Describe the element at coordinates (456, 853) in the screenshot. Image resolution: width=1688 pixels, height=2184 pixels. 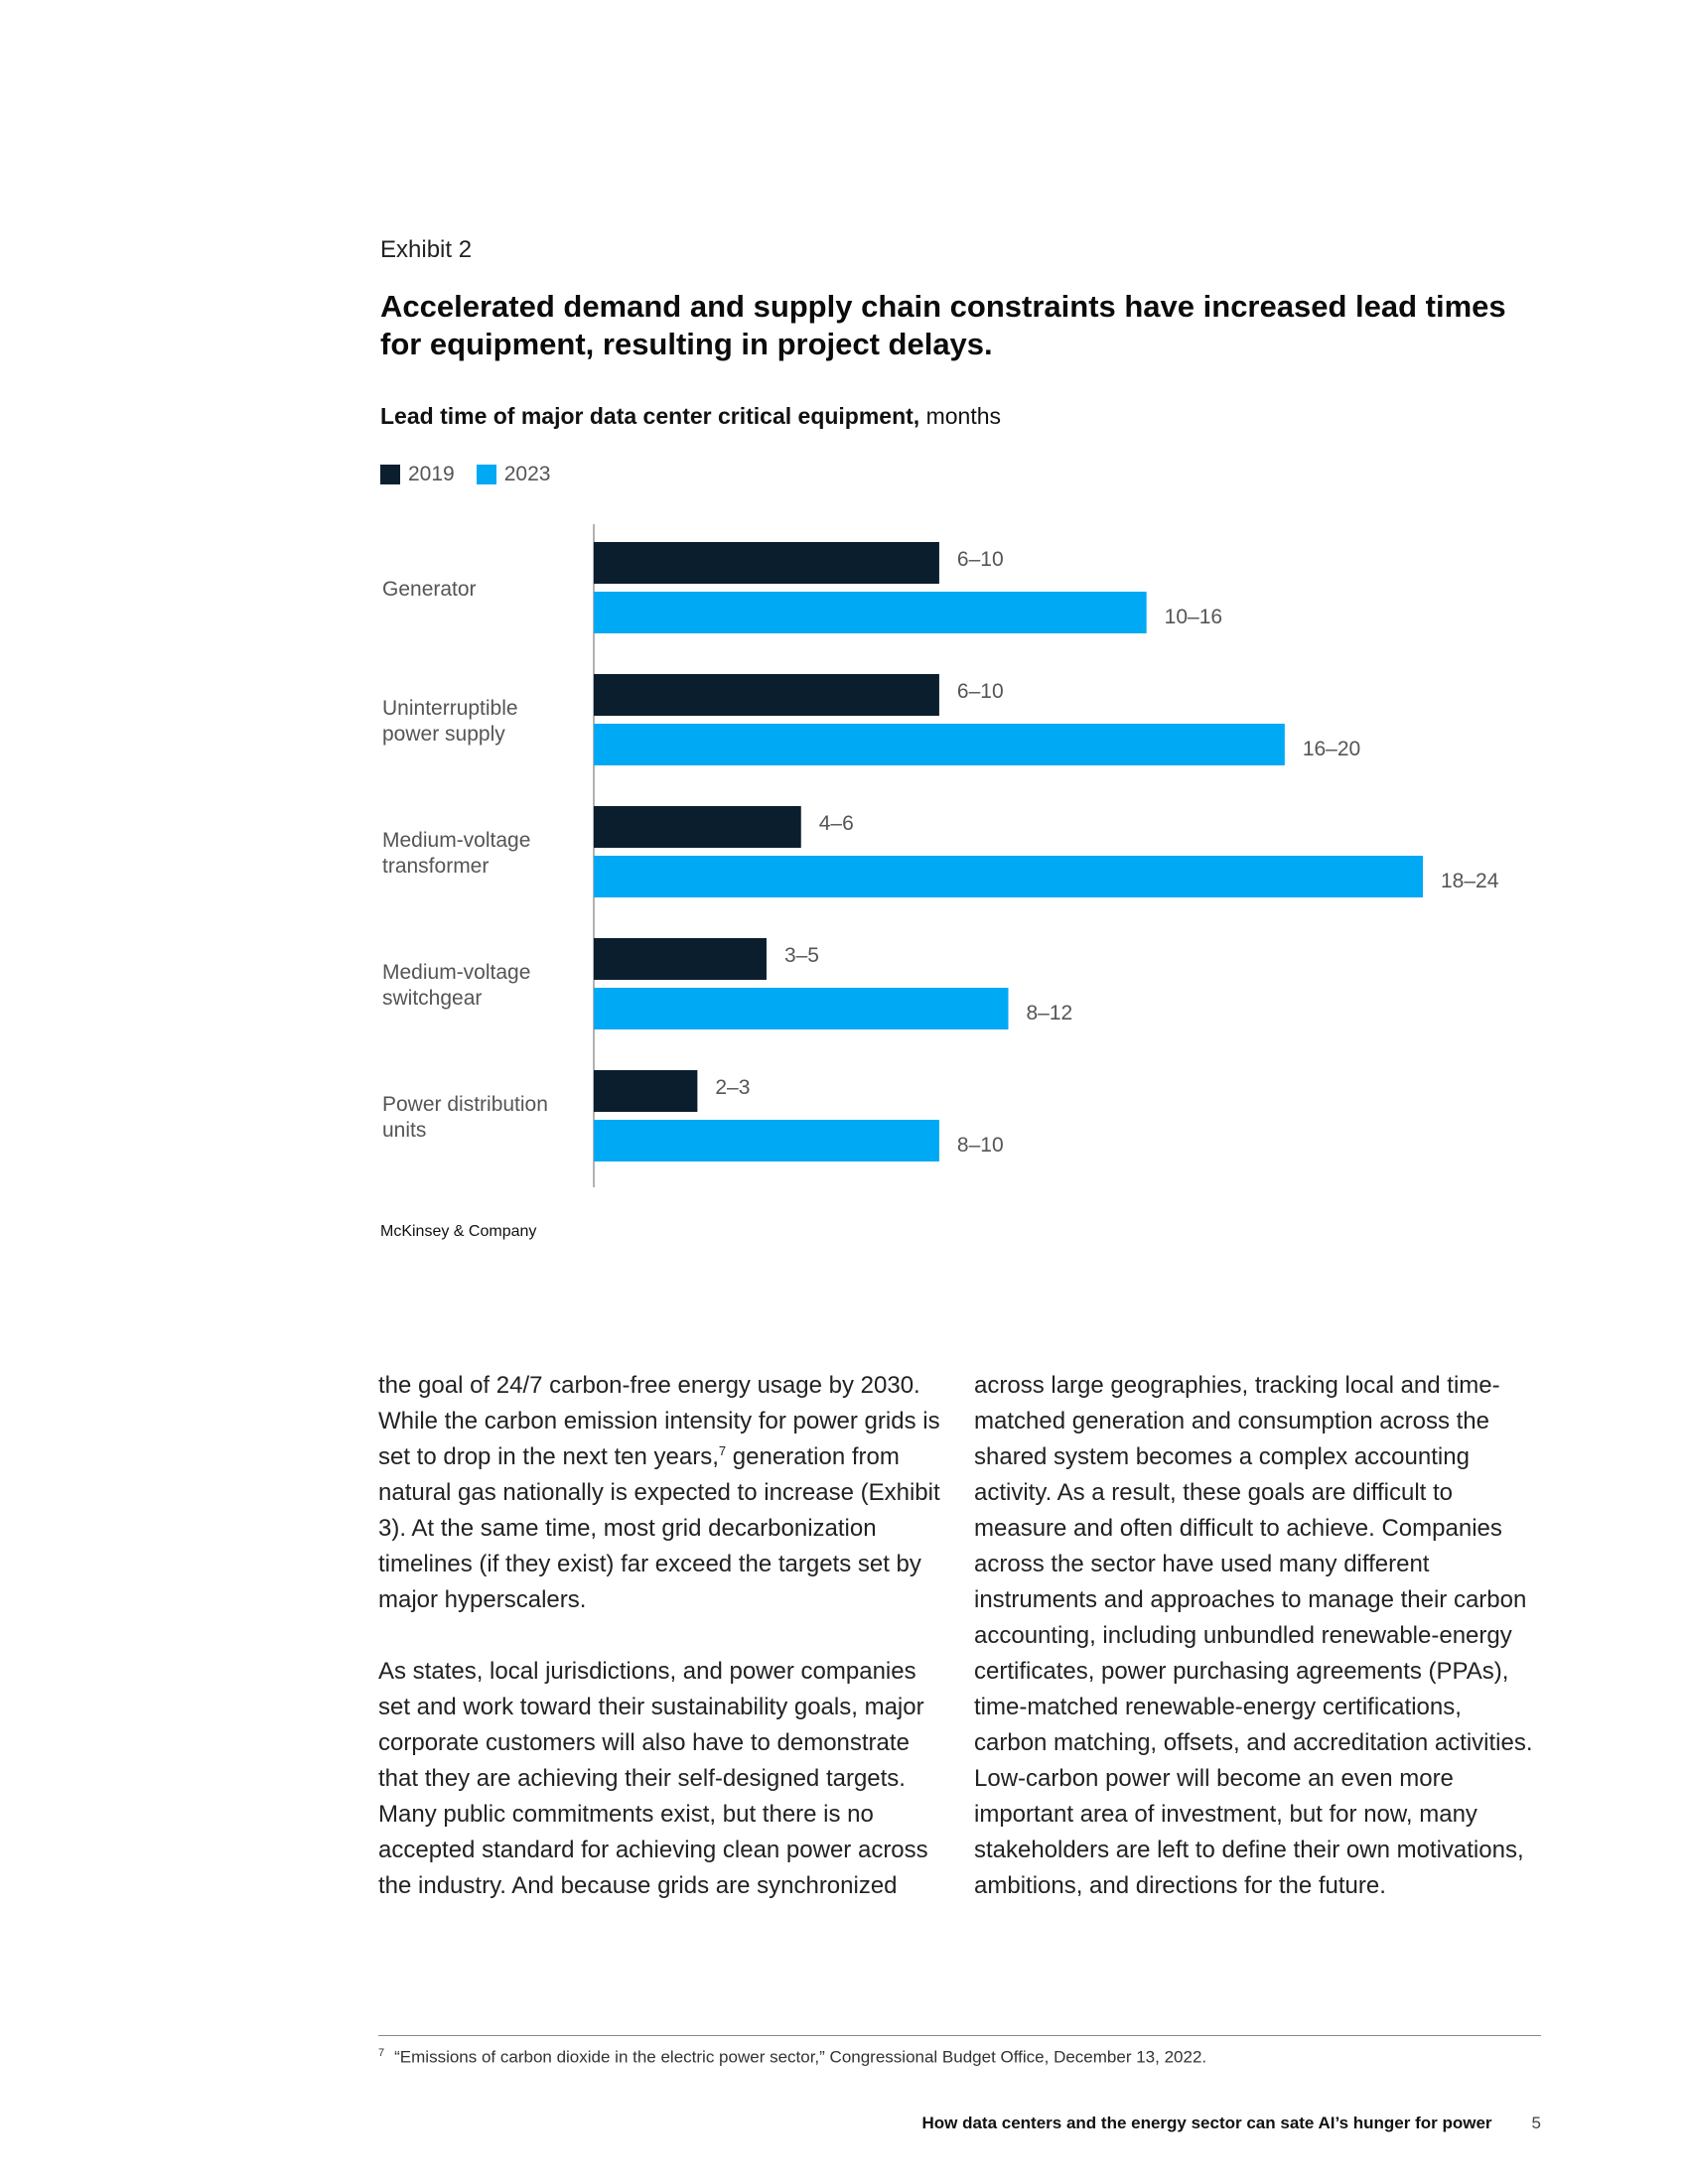
I see `category-label: Medium-voltage transformer` at that location.